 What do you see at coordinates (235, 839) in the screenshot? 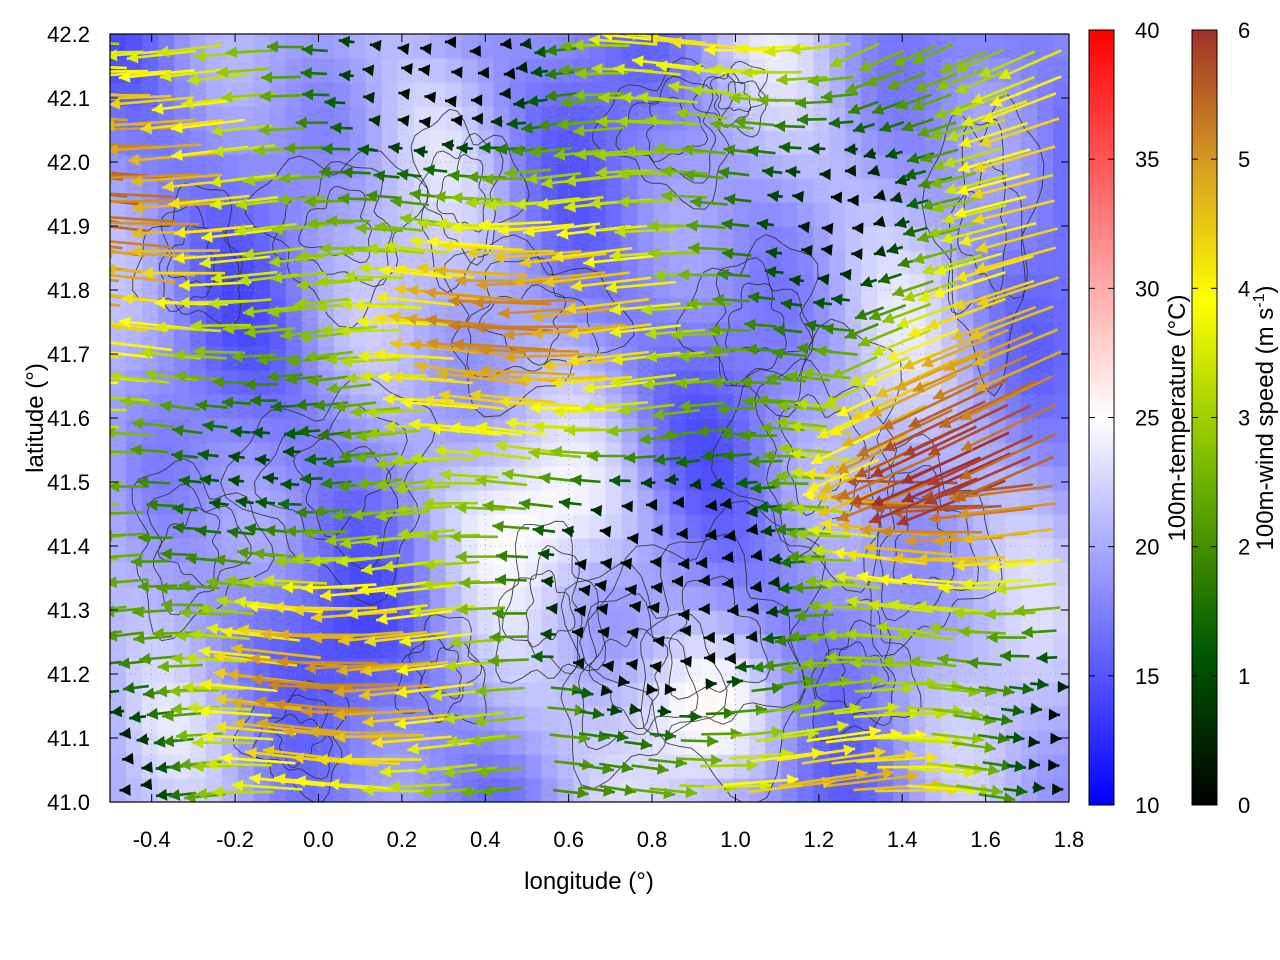
I see `x-tick-label: -0.2` at bounding box center [235, 839].